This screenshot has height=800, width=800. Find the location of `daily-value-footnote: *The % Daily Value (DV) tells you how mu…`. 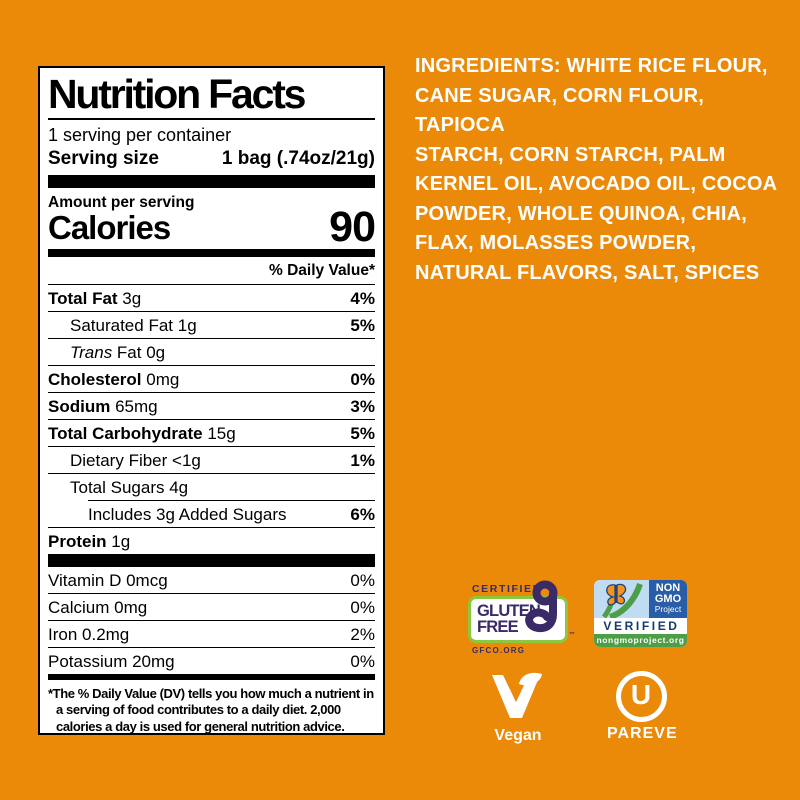

daily-value-footnote: *The % Daily Value (DV) tells you how mu… is located at coordinates (211, 709).